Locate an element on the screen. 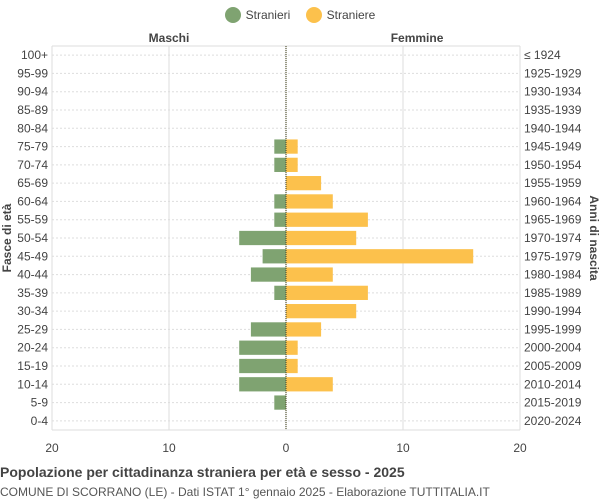 The image size is (600, 500). y-tick-label-age: 10-14 is located at coordinates (32, 384).